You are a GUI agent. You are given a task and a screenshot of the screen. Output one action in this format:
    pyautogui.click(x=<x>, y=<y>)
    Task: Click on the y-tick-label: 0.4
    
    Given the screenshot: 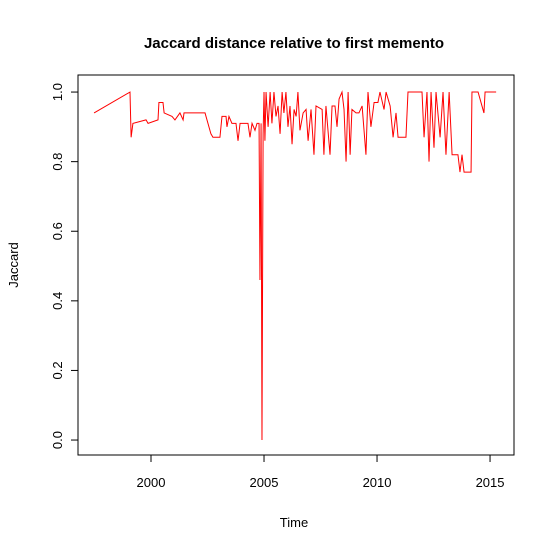 What is the action you would take?
    pyautogui.click(x=57, y=301)
    